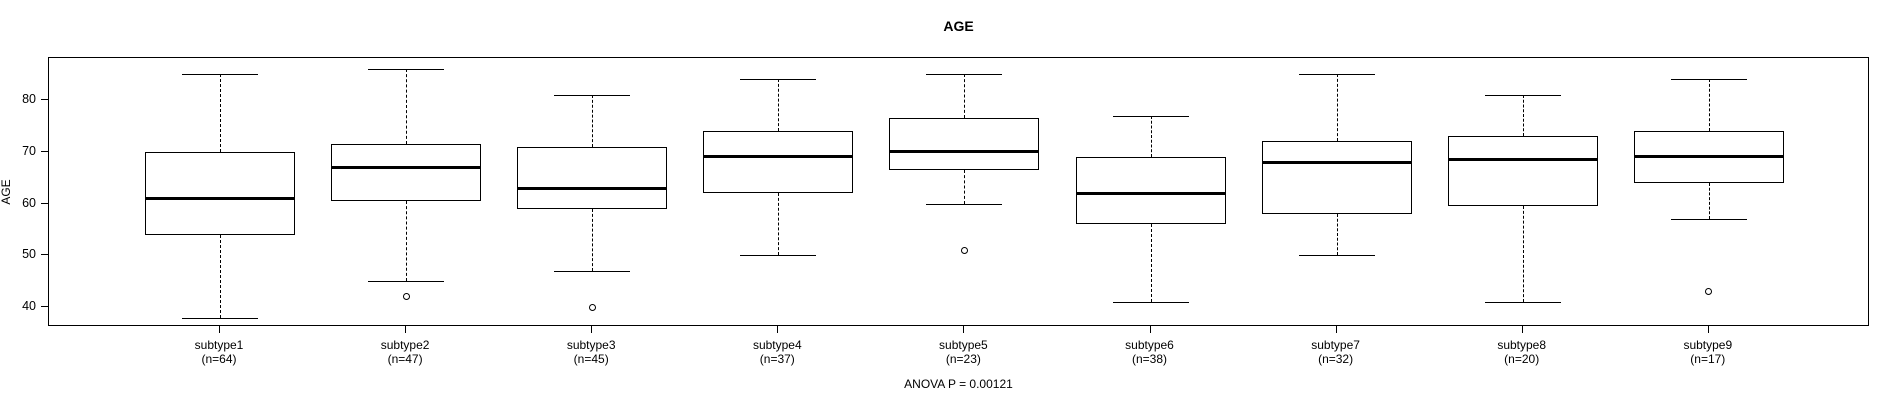  What do you see at coordinates (1708, 359) in the screenshot?
I see `x-category-count-label: (n=17)` at bounding box center [1708, 359].